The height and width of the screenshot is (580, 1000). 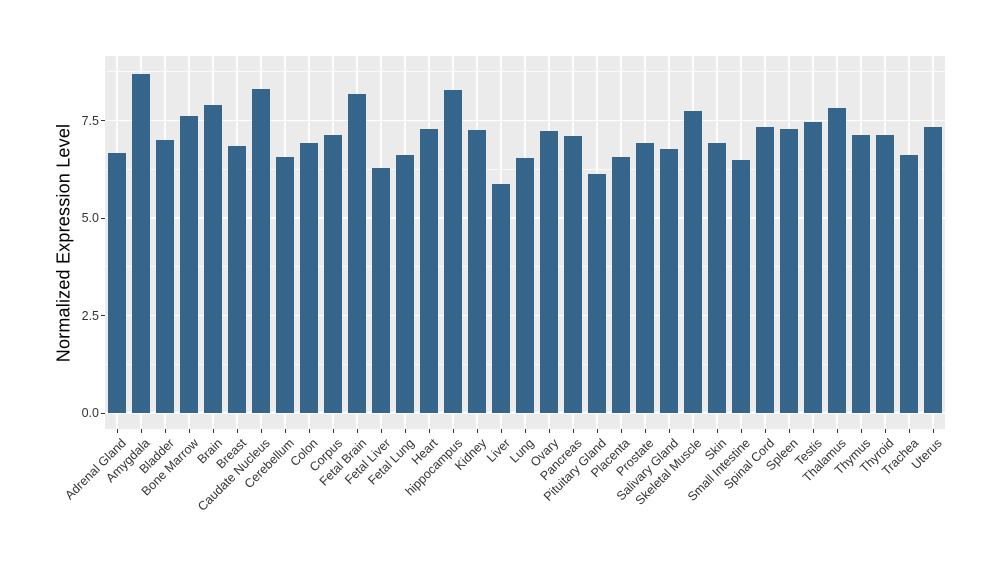 What do you see at coordinates (90, 120) in the screenshot?
I see `y-tick-label: 7.5` at bounding box center [90, 120].